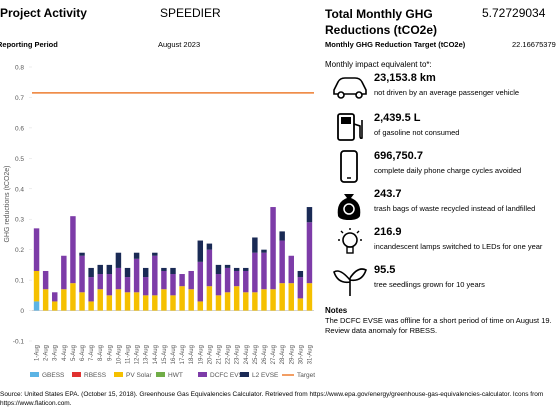  I want to click on y-tick-label: -0.1, so click(19, 342).